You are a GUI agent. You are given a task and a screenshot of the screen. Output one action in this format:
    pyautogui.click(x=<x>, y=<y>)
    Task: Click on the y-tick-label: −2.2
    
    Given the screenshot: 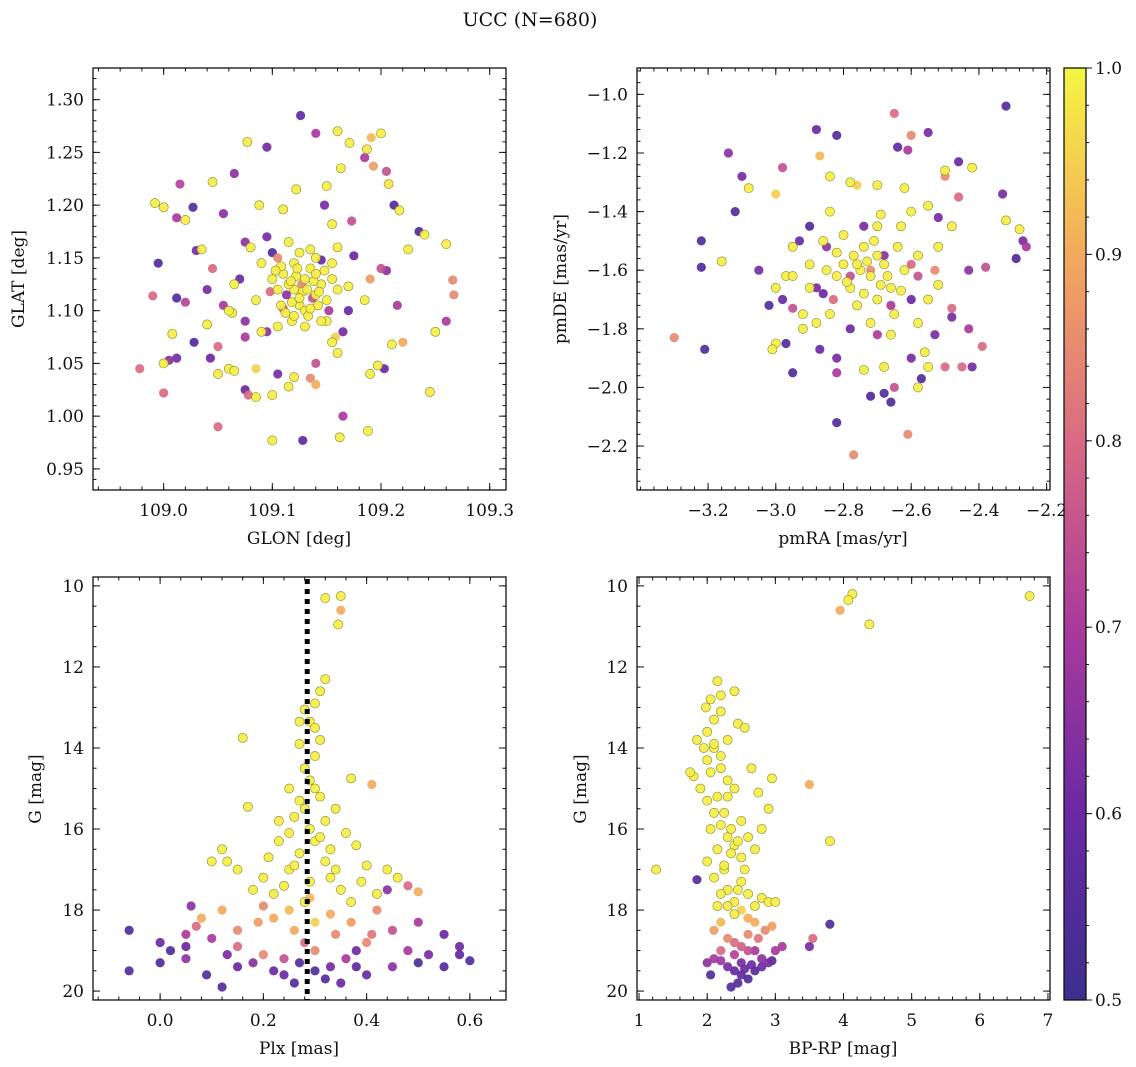 What is the action you would take?
    pyautogui.click(x=607, y=447)
    